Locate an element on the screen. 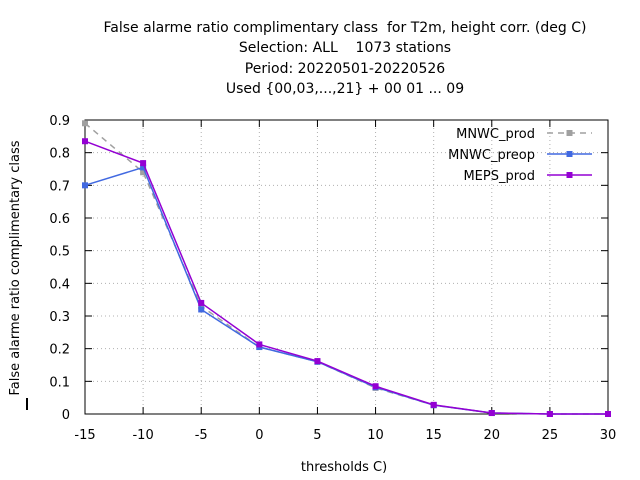 The width and height of the screenshot is (640, 480). x-tick-label: 15 is located at coordinates (433, 435).